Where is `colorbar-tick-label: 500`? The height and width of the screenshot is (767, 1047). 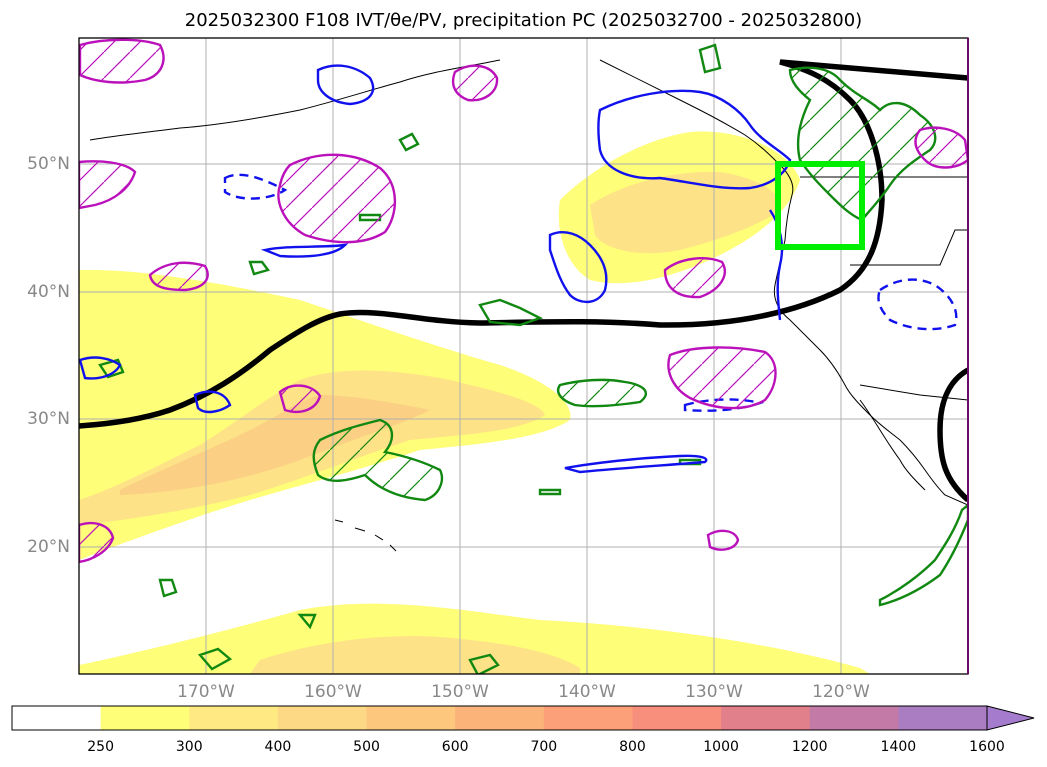
colorbar-tick-label: 500 is located at coordinates (366, 747).